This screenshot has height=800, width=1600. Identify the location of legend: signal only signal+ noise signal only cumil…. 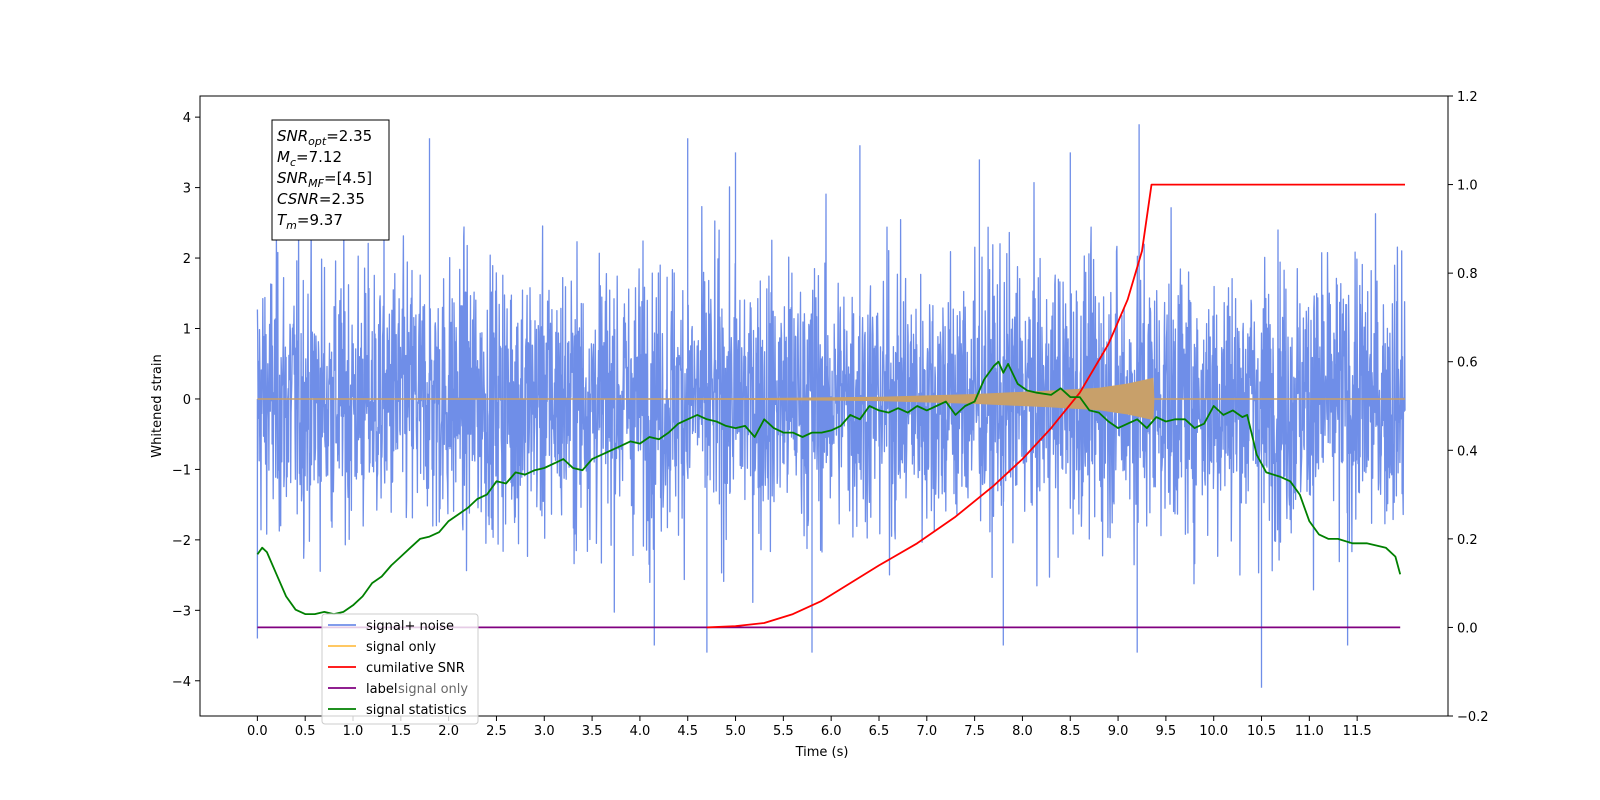
(400, 669).